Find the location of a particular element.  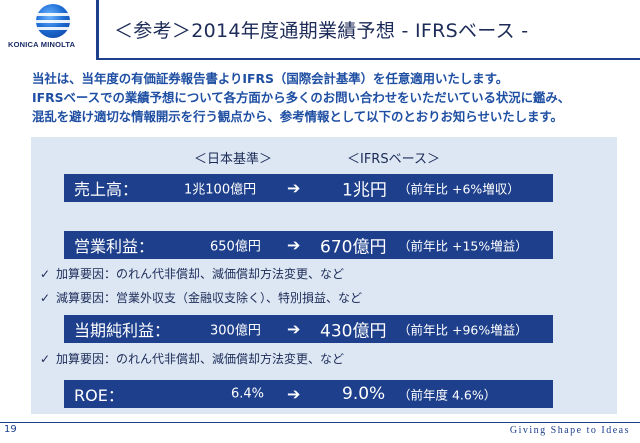

jgaap-value: 650億円 is located at coordinates (235, 247).